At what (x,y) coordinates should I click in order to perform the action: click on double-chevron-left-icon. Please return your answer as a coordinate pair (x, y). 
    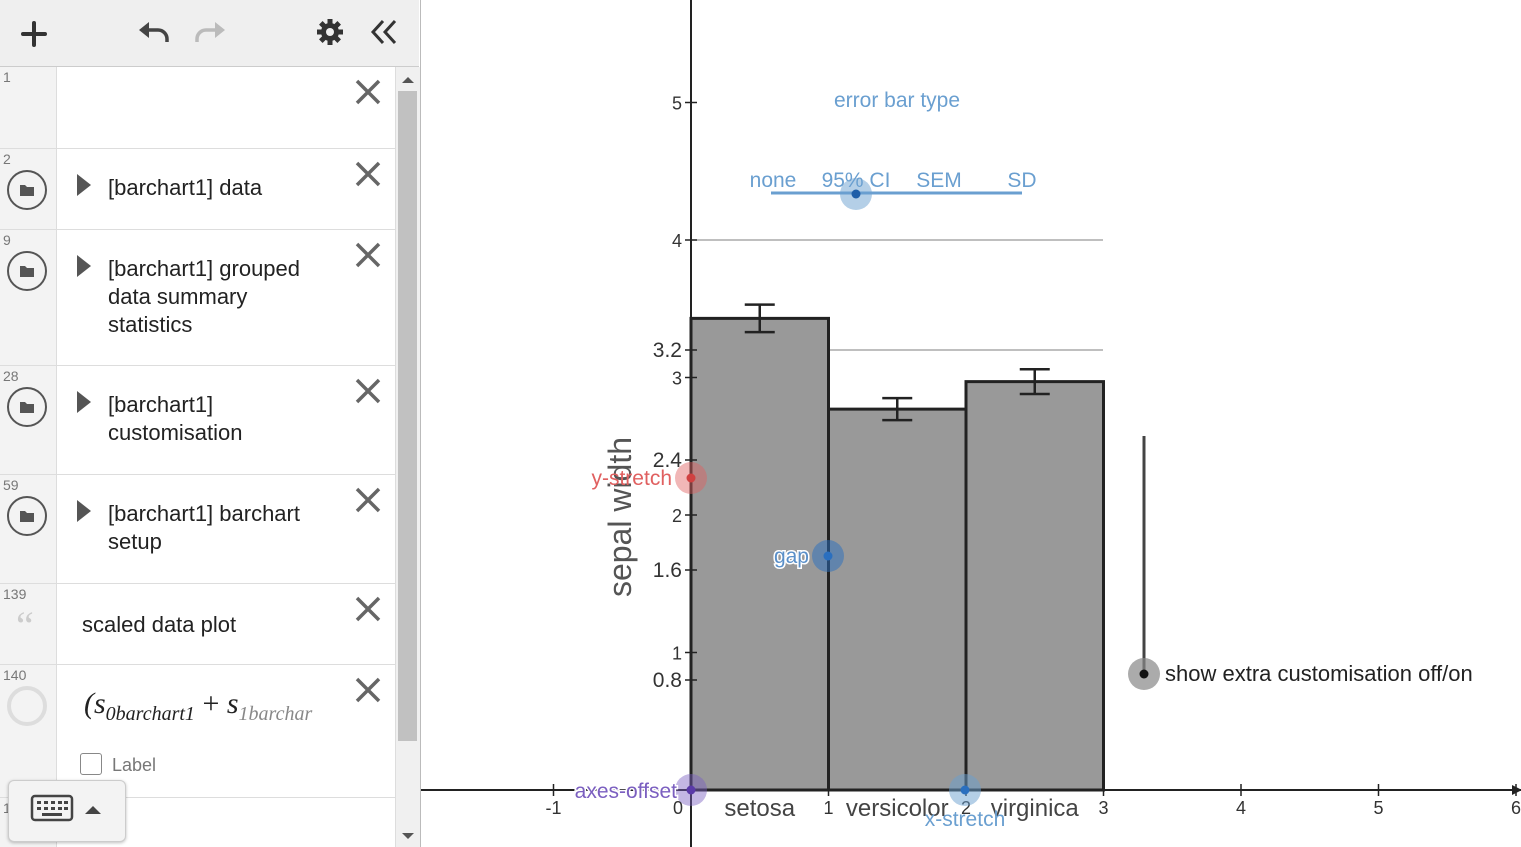
    Looking at the image, I should click on (384, 32).